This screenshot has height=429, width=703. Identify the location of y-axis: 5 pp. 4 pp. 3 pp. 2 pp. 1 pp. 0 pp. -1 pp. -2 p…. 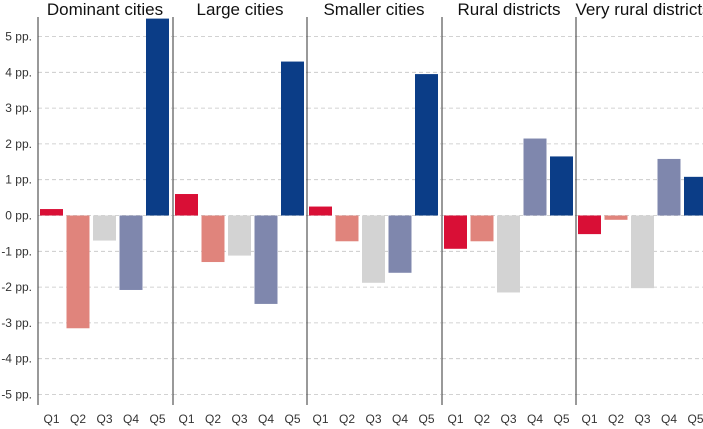
(16, 216).